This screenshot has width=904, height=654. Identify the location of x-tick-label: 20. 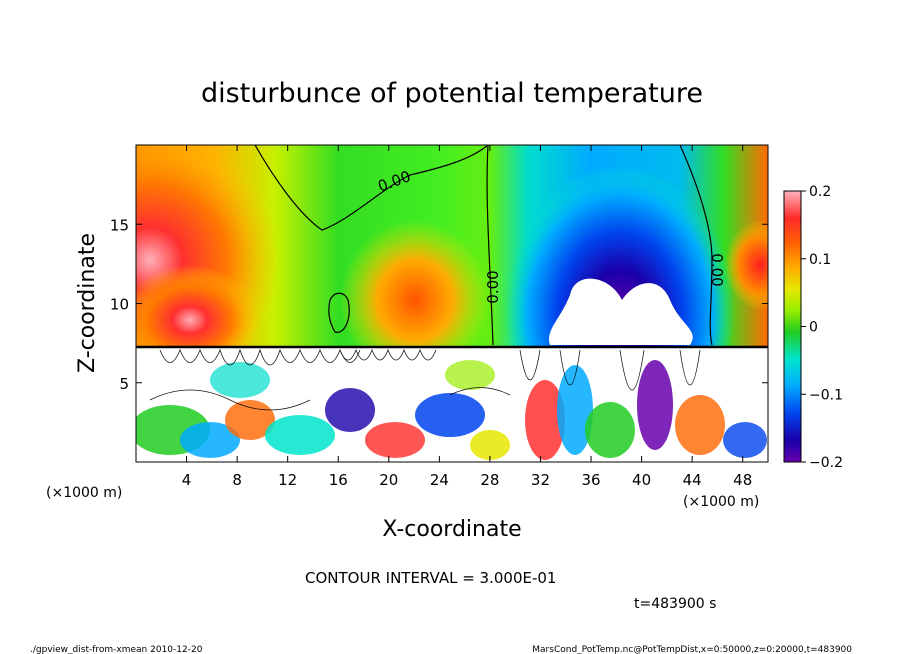
(388, 480).